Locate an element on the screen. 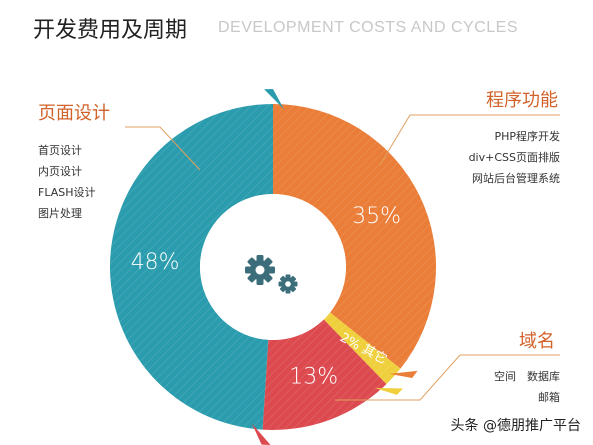 This screenshot has width=593, height=445. list-item: div+CSS页面排版 is located at coordinates (514, 157).